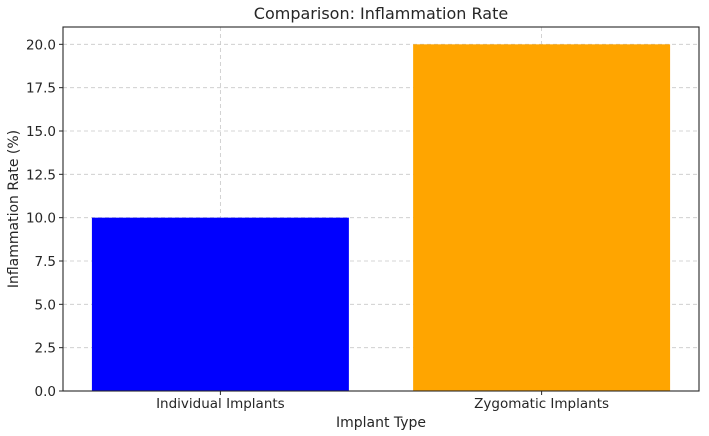  I want to click on bar, so click(220, 304).